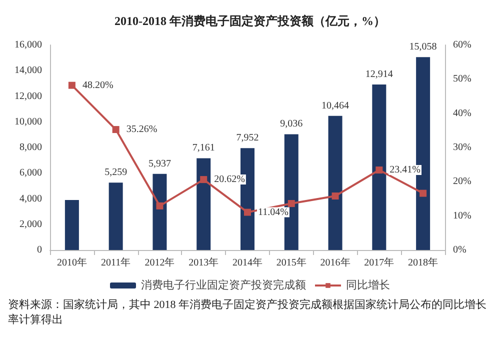 This screenshot has width=500, height=362. I want to click on data-label: 9,036, so click(291, 124).